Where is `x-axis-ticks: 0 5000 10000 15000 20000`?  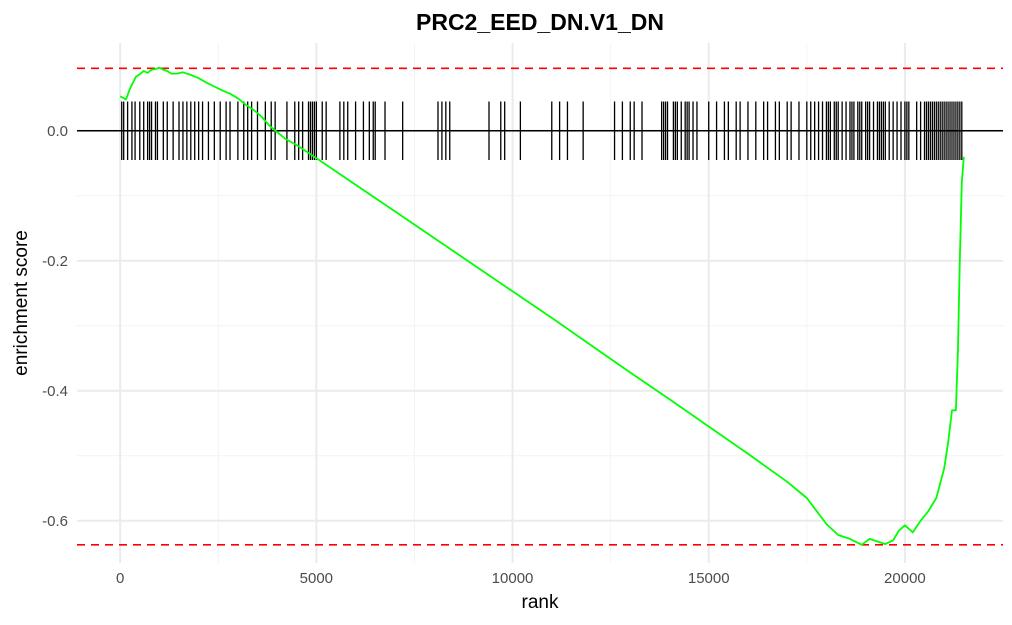
x-axis-ticks: 0 5000 10000 15000 20000 is located at coordinates (521, 578).